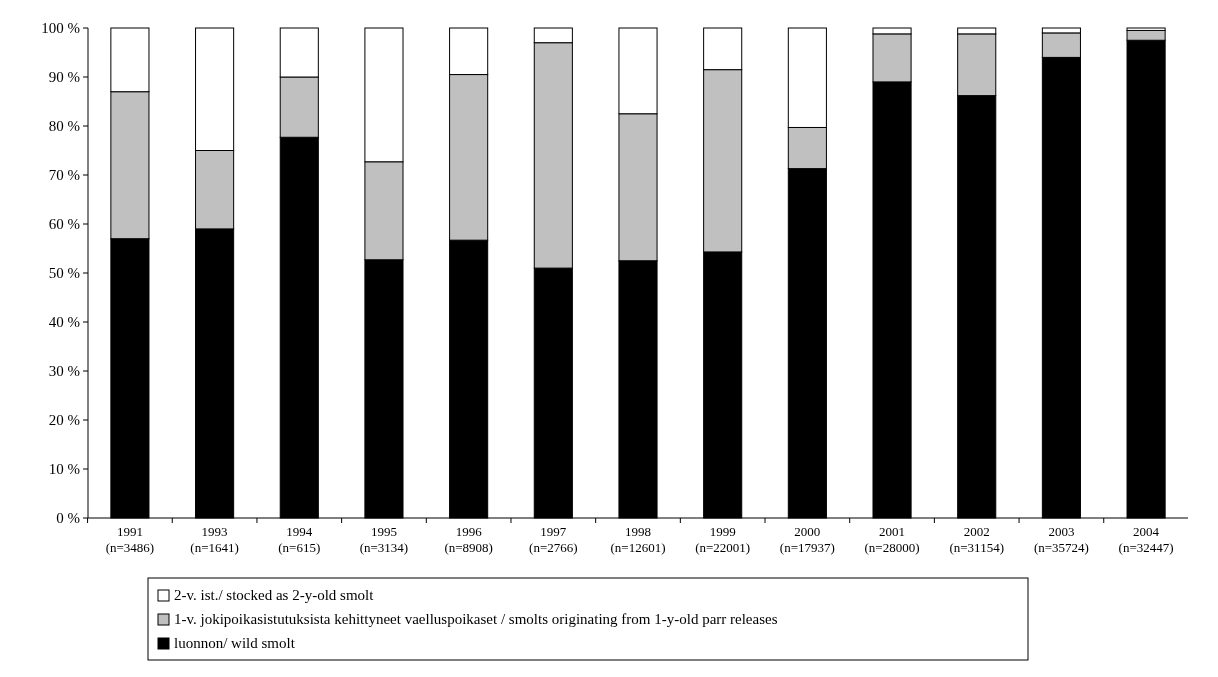  Describe the element at coordinates (68, 518) in the screenshot. I see `y-tick-label: 0 %` at that location.